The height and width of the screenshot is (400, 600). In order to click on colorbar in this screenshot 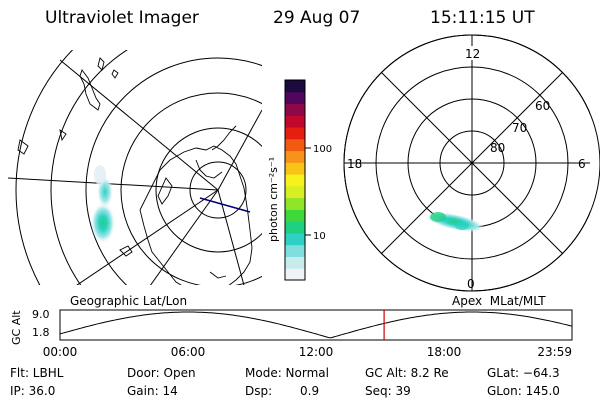, I will do `click(295, 180)`.